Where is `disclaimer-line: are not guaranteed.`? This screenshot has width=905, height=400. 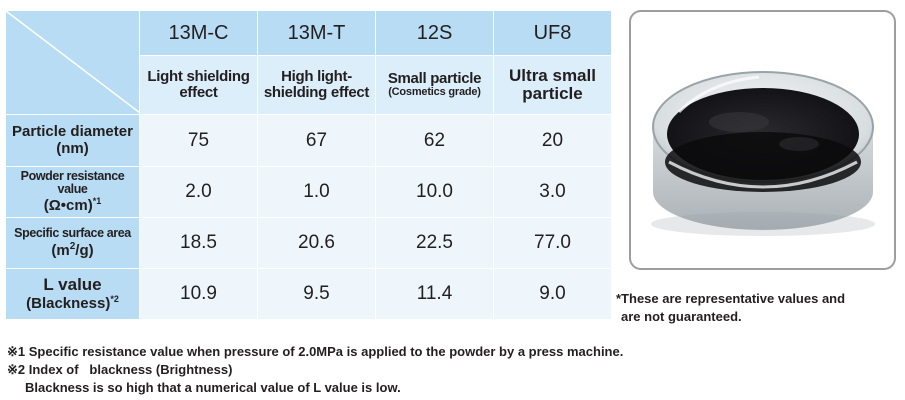
disclaimer-line: are not guaranteed. is located at coordinates (681, 316).